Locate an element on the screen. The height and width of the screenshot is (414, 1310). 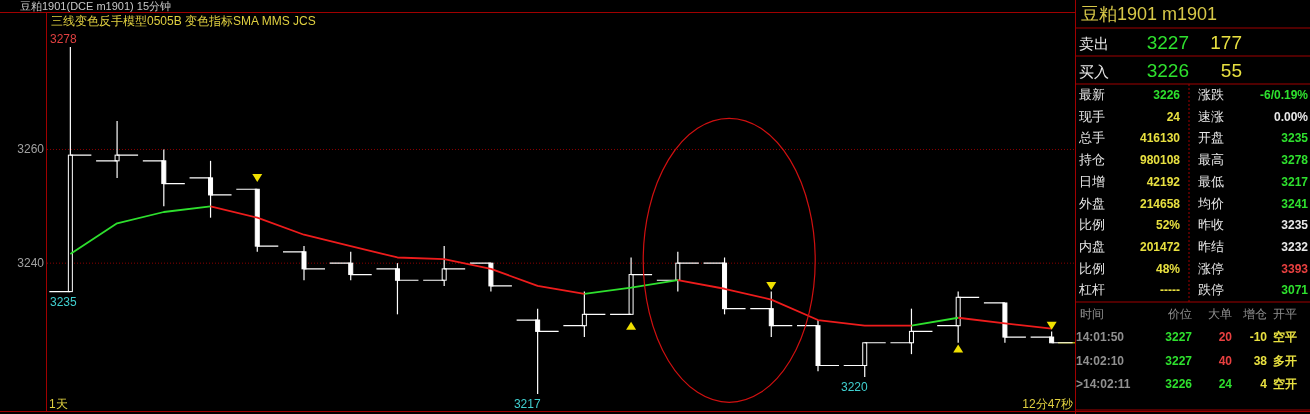
chart-subtitle: 三线变色反手模型0505B 变色指标SMA MMS JCS is located at coordinates (183, 21).